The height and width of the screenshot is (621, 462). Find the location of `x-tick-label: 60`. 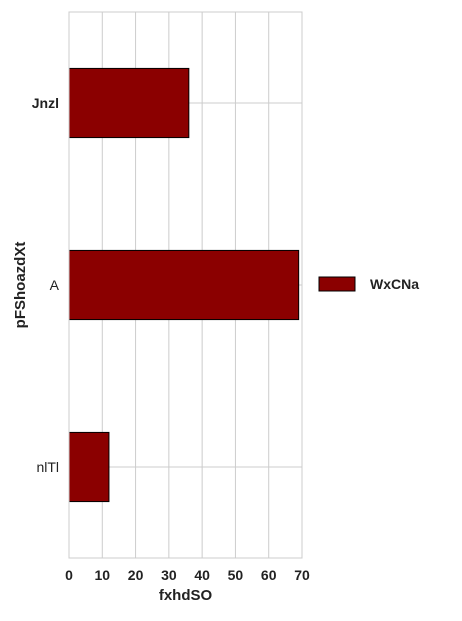

x-tick-label: 60 is located at coordinates (269, 575).